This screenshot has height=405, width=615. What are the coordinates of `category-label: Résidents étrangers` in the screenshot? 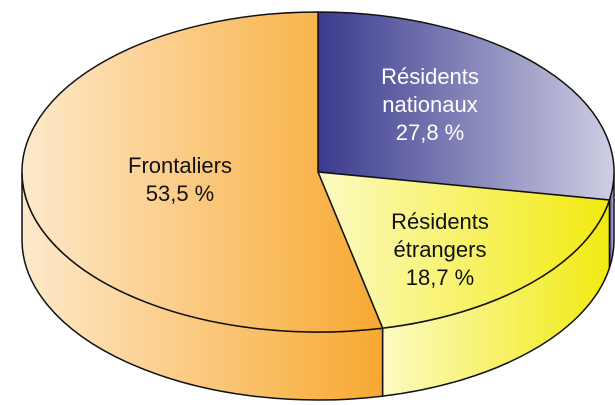 It's located at (440, 235).